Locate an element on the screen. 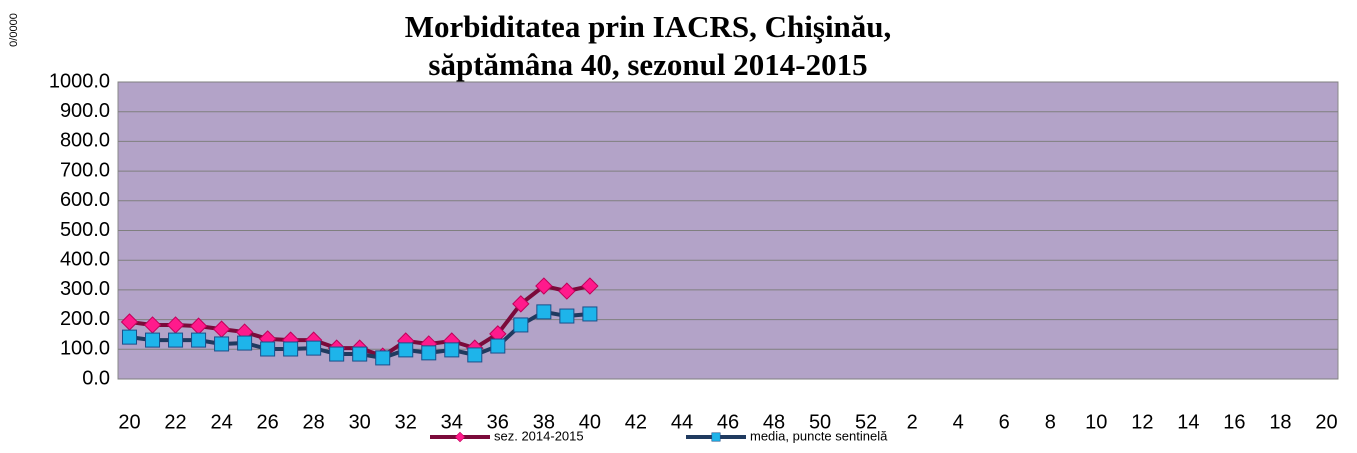  y-tick-label: 400.0 is located at coordinates (85, 259).